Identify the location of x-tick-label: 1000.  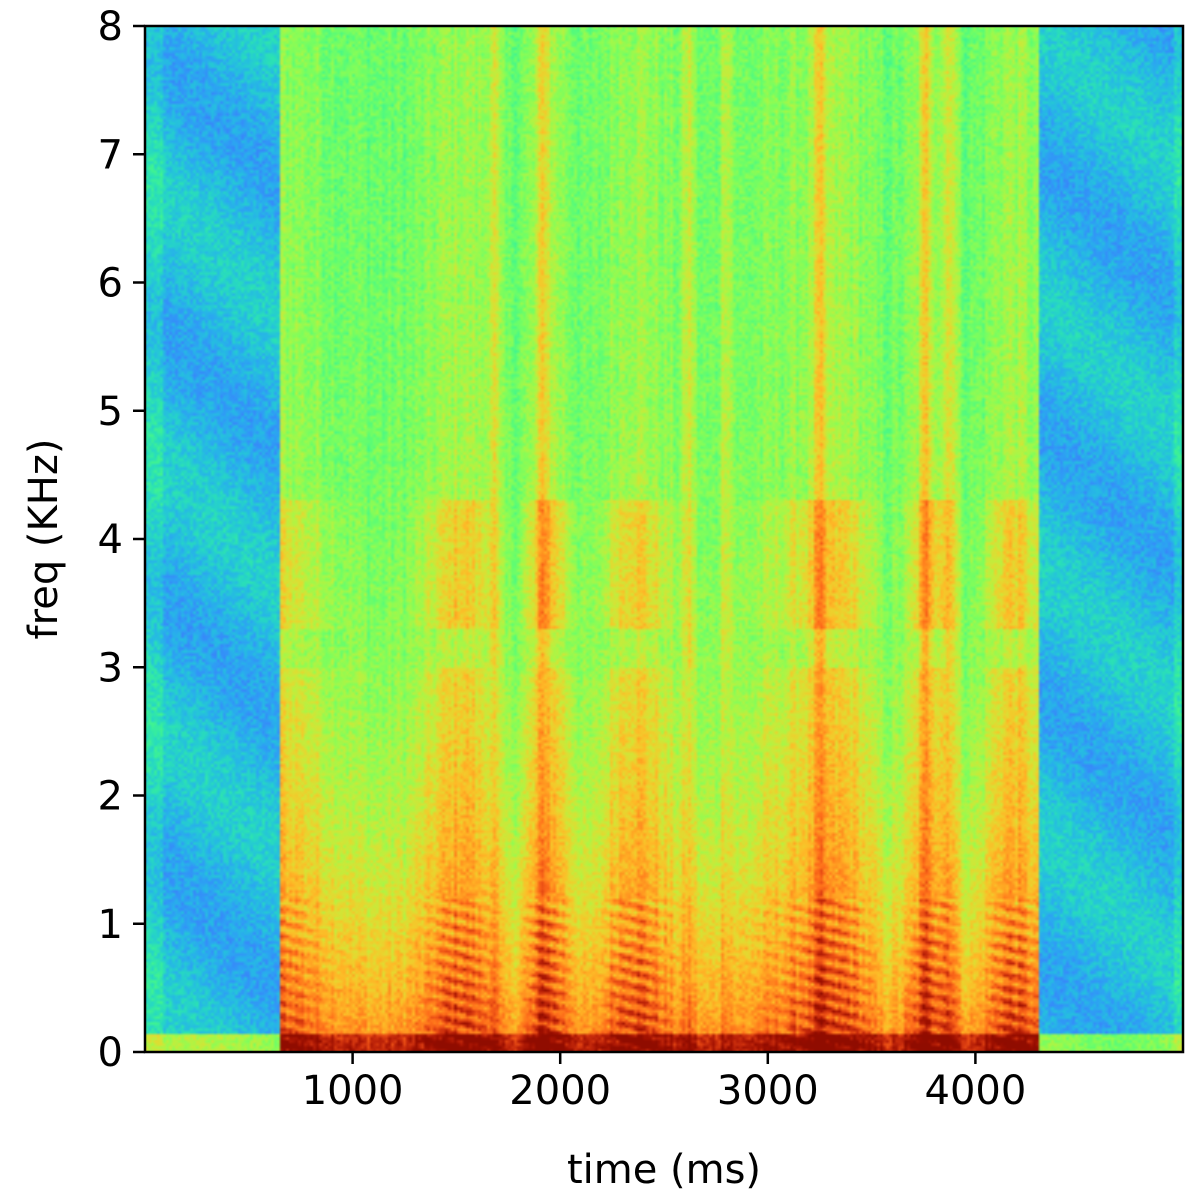
(353, 1091).